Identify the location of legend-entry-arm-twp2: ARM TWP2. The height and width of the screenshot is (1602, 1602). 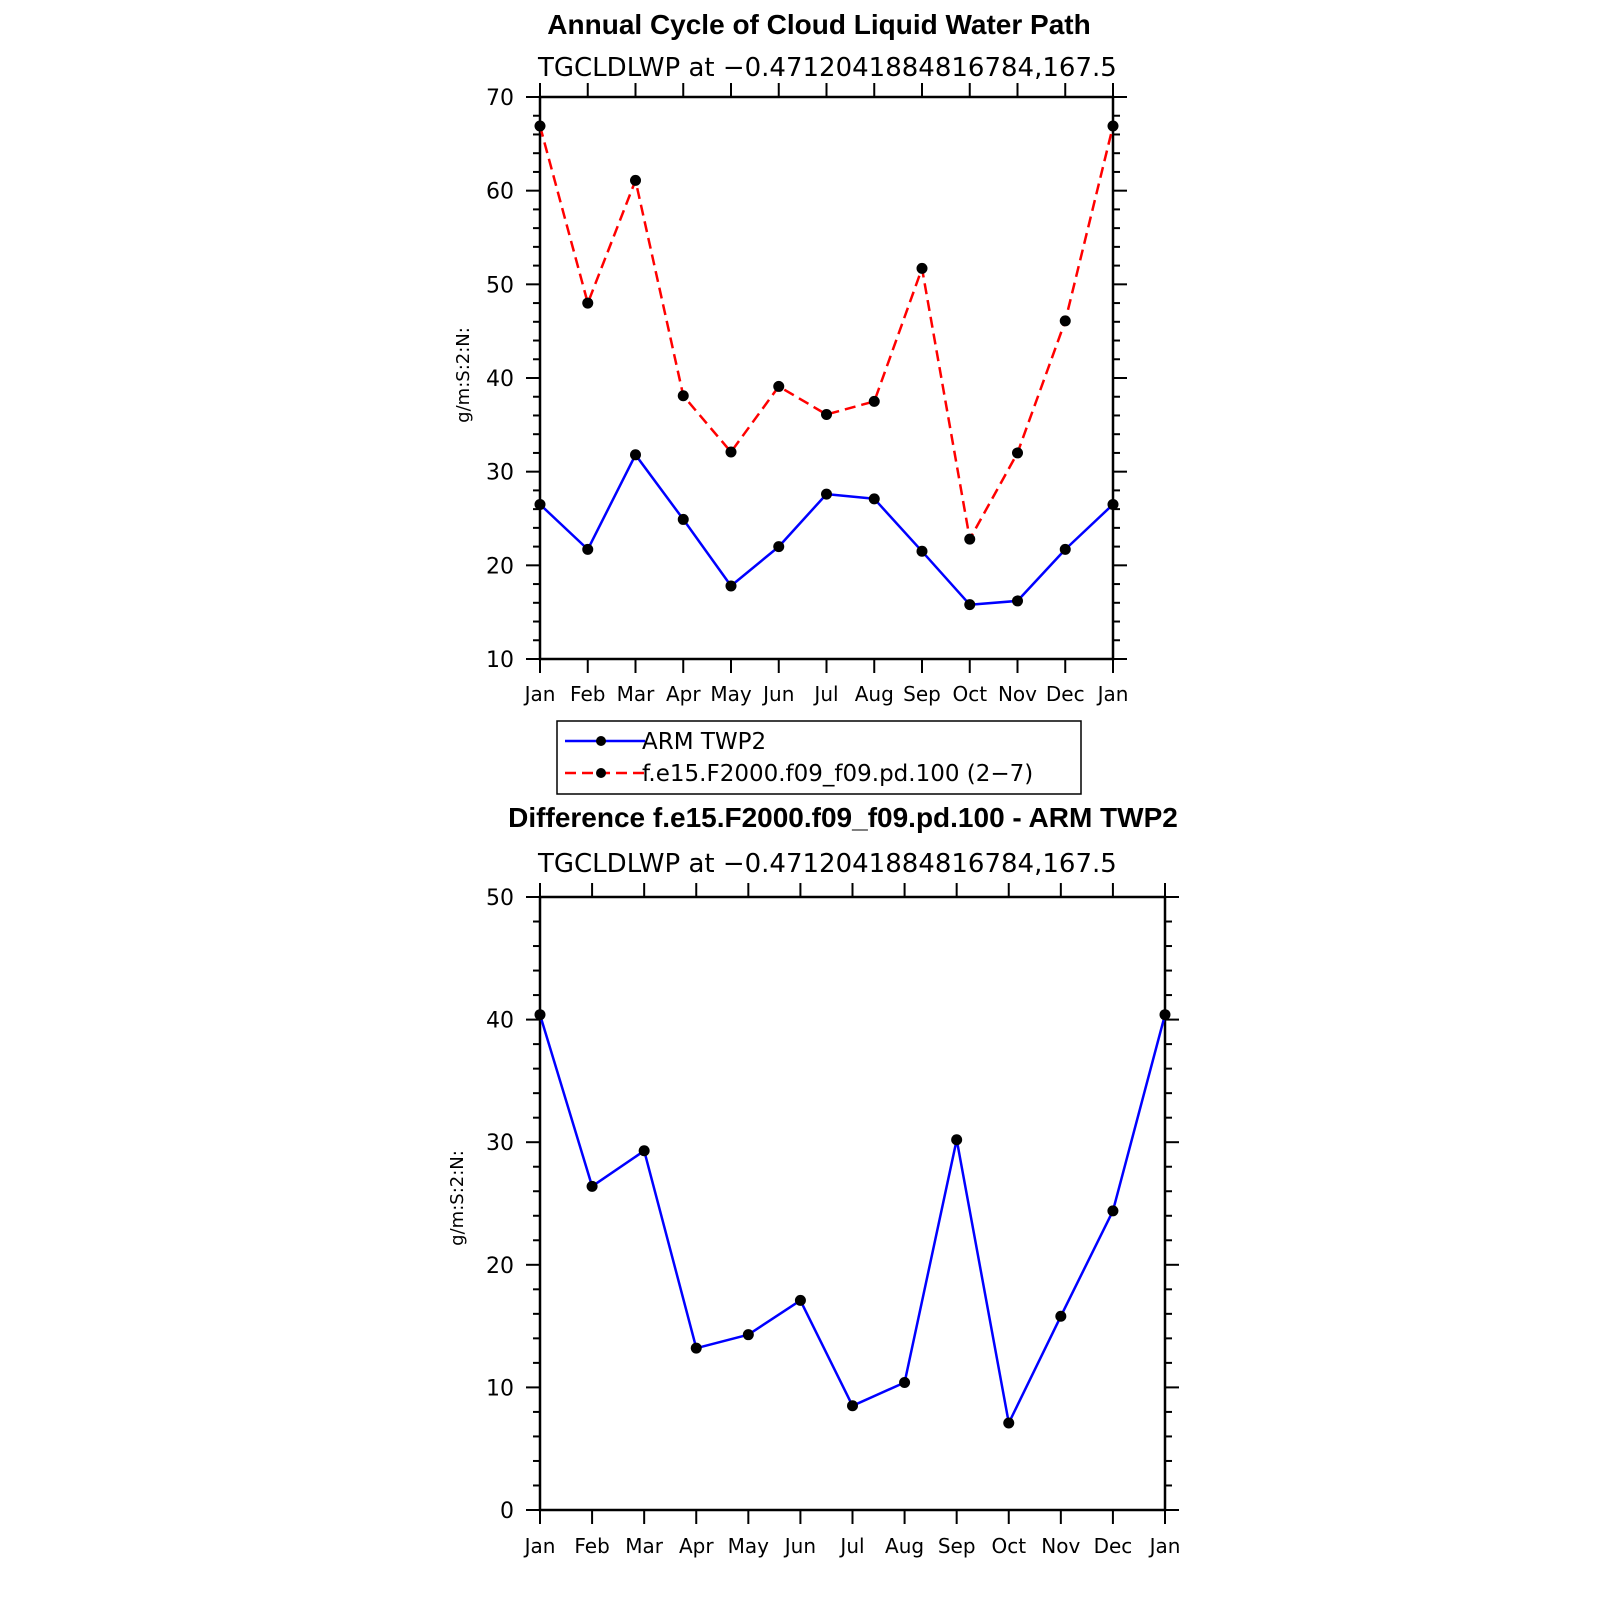
(665, 742).